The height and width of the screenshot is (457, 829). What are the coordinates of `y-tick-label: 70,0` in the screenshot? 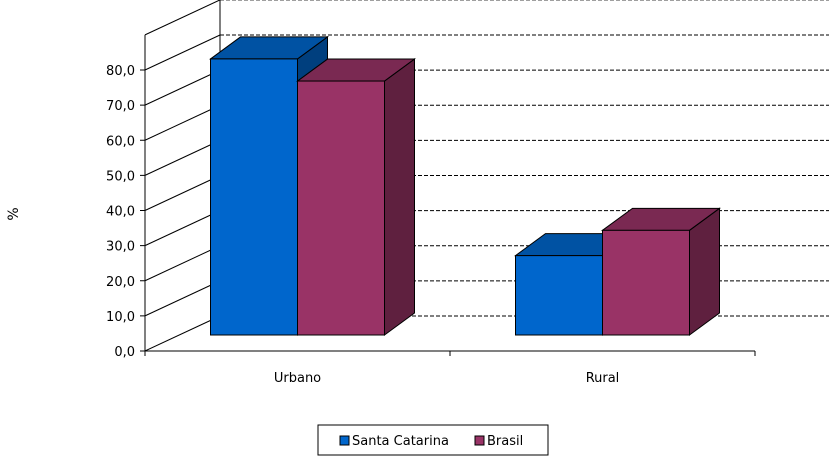 It's located at (120, 106).